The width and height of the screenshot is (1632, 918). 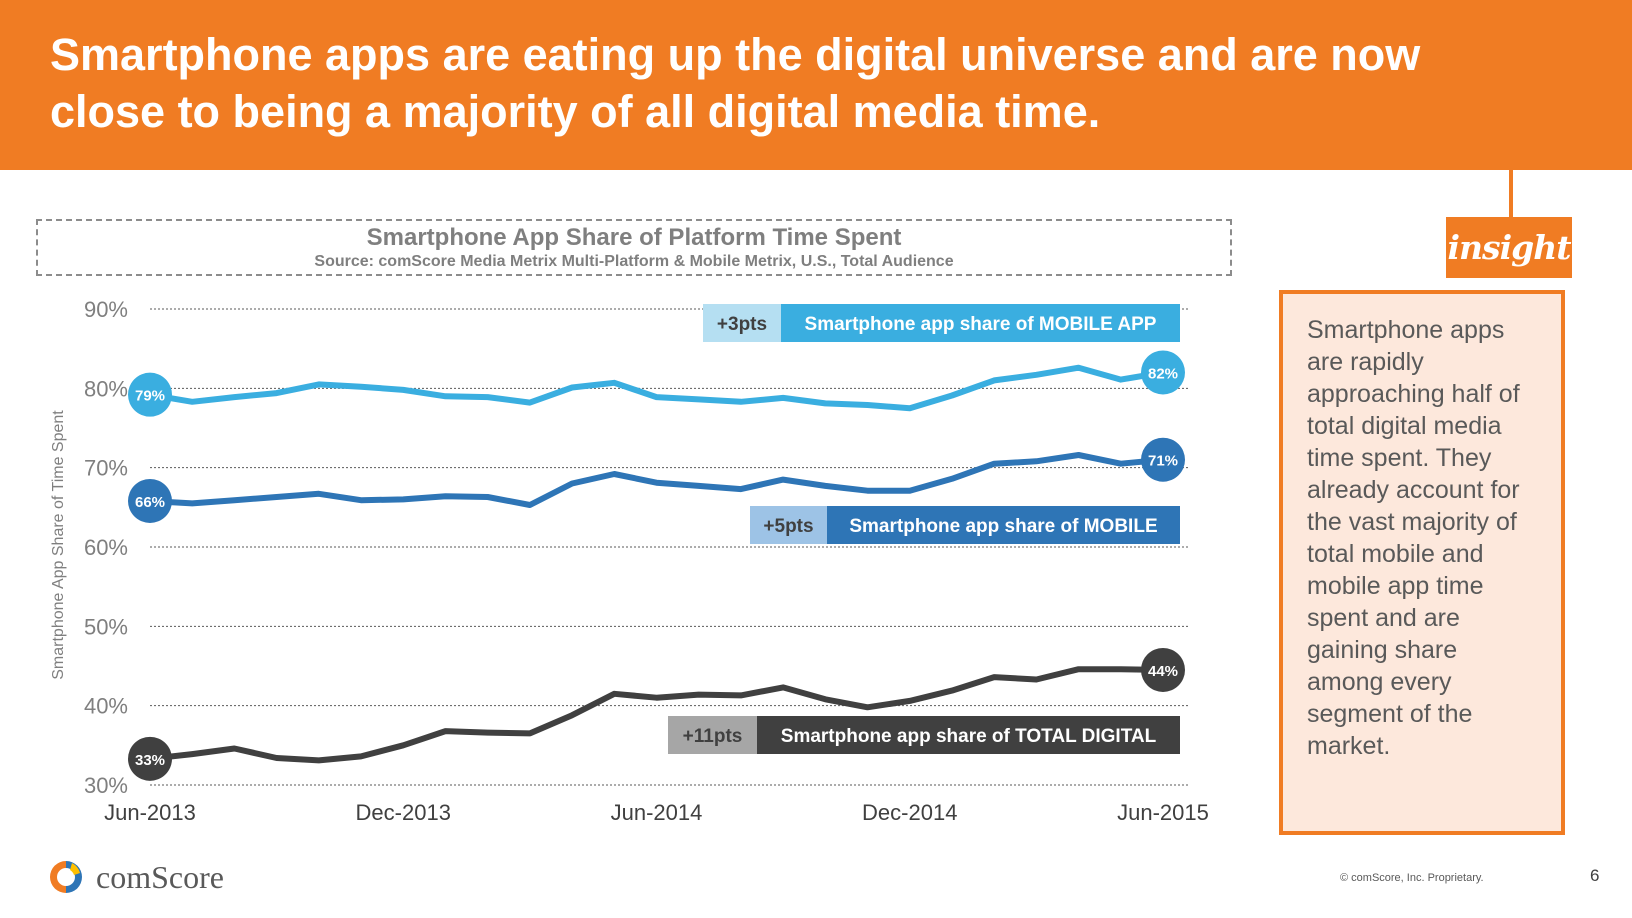 What do you see at coordinates (1511, 193) in the screenshot?
I see `insight-connector-line` at bounding box center [1511, 193].